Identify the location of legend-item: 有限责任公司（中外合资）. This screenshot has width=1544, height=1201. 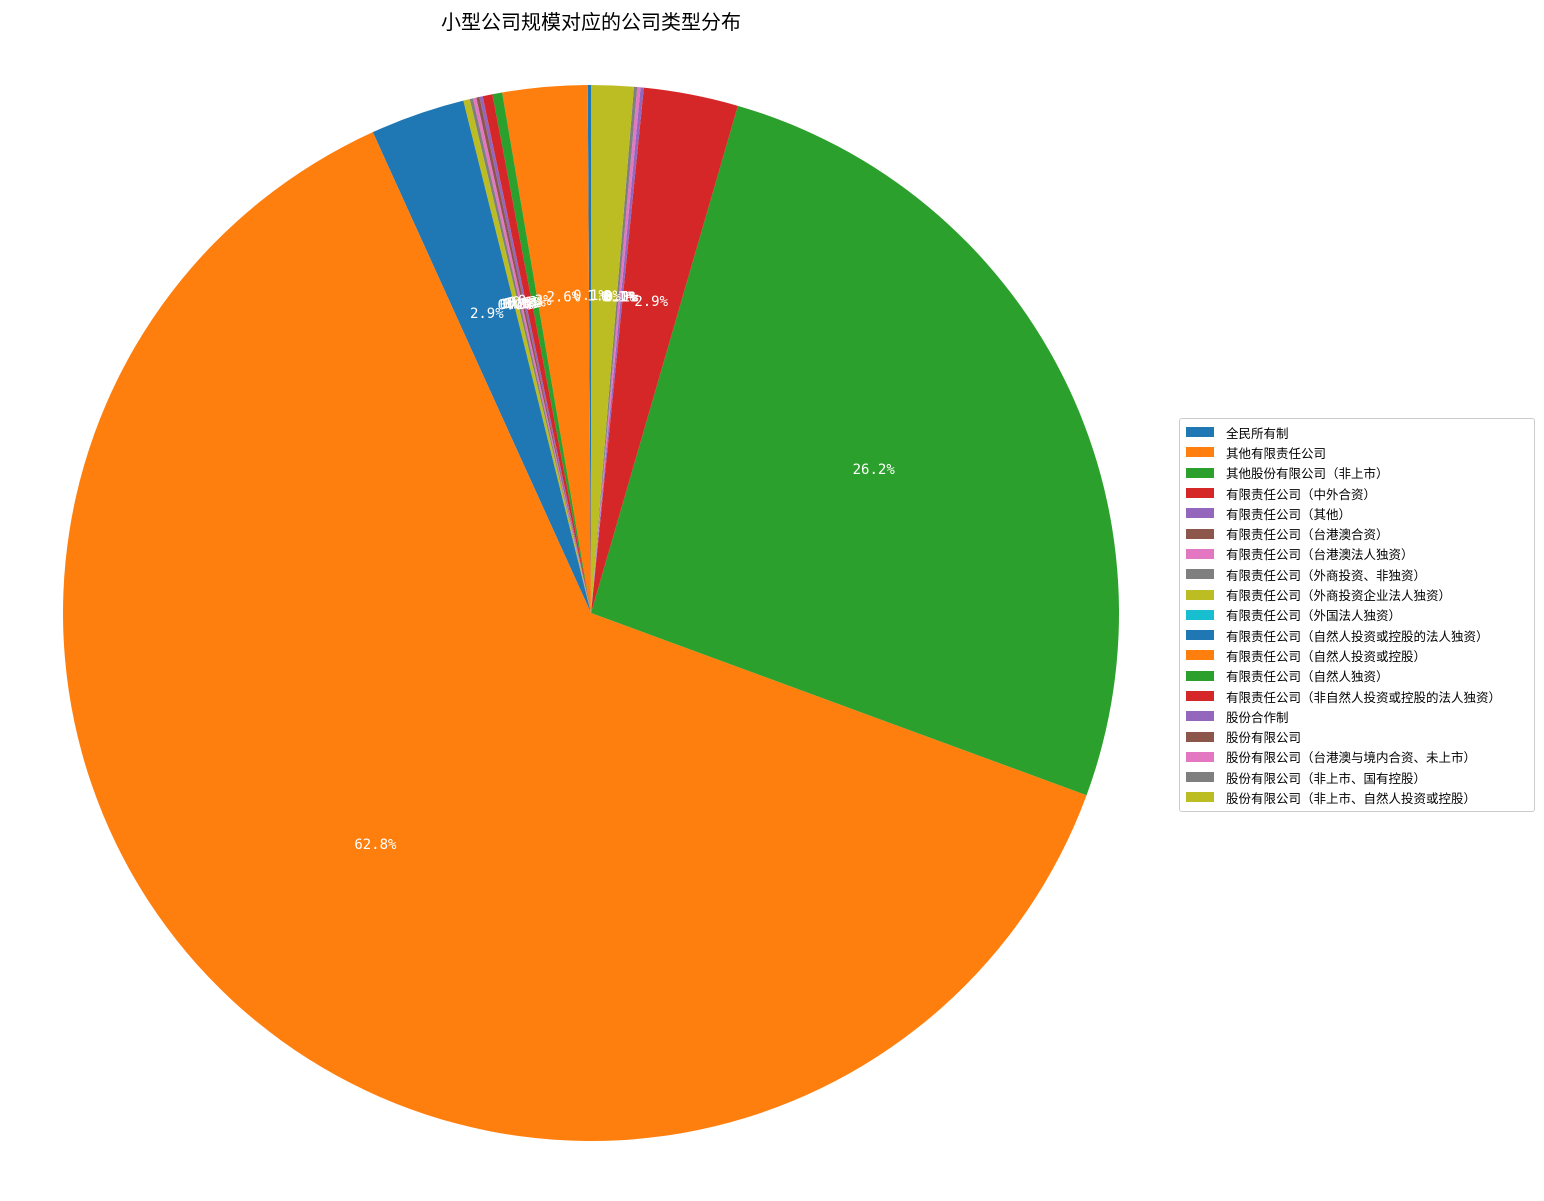
(1360, 493).